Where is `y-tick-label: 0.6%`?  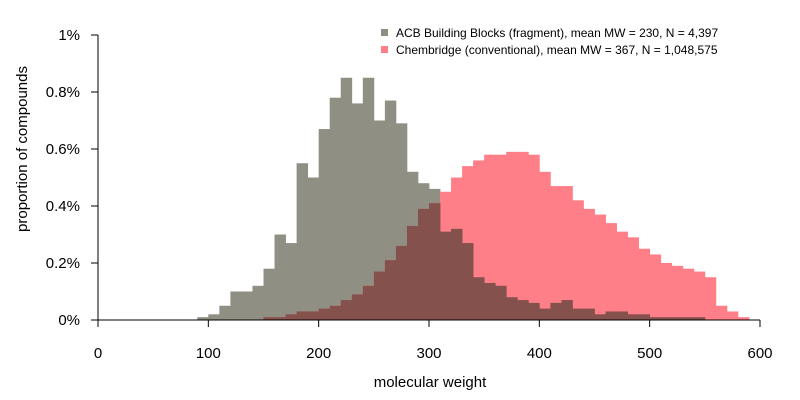 y-tick-label: 0.6% is located at coordinates (63, 149).